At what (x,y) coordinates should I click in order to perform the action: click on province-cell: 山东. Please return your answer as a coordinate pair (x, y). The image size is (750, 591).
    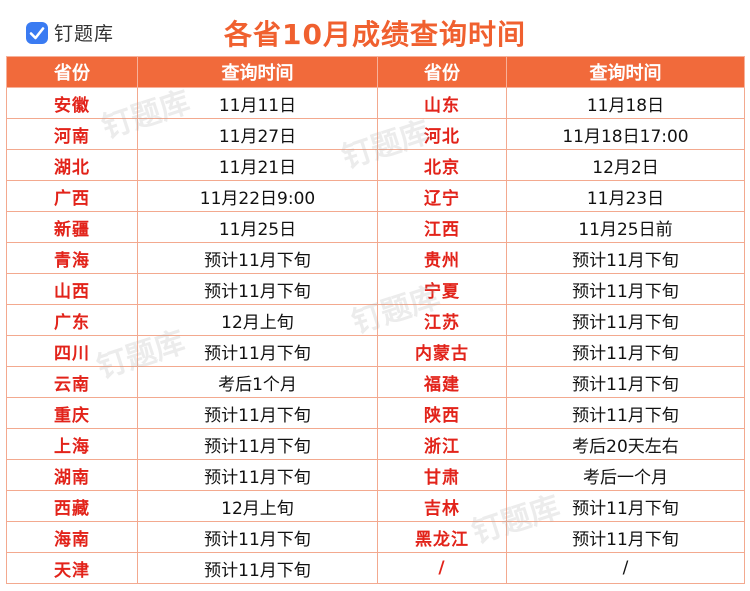
    Looking at the image, I should click on (442, 103).